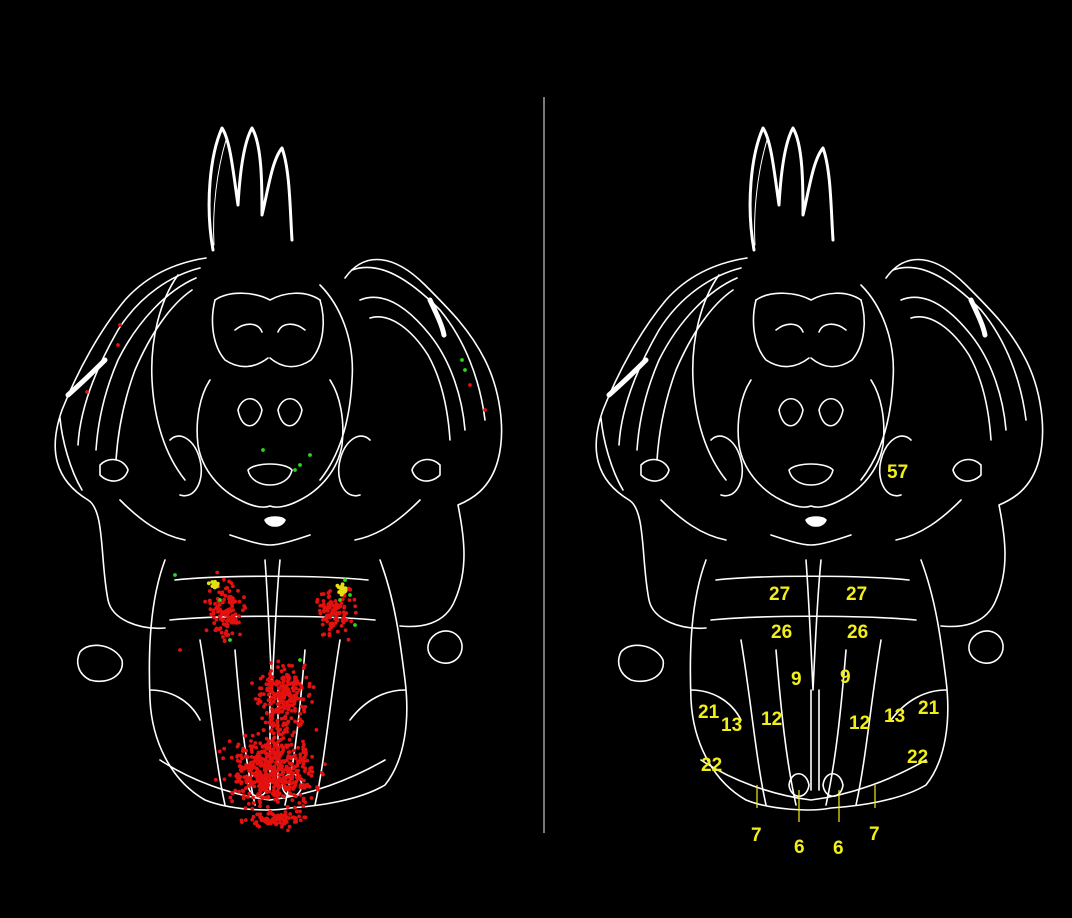 The image size is (1072, 918). What do you see at coordinates (838, 848) in the screenshot?
I see `label-6-right: 6` at bounding box center [838, 848].